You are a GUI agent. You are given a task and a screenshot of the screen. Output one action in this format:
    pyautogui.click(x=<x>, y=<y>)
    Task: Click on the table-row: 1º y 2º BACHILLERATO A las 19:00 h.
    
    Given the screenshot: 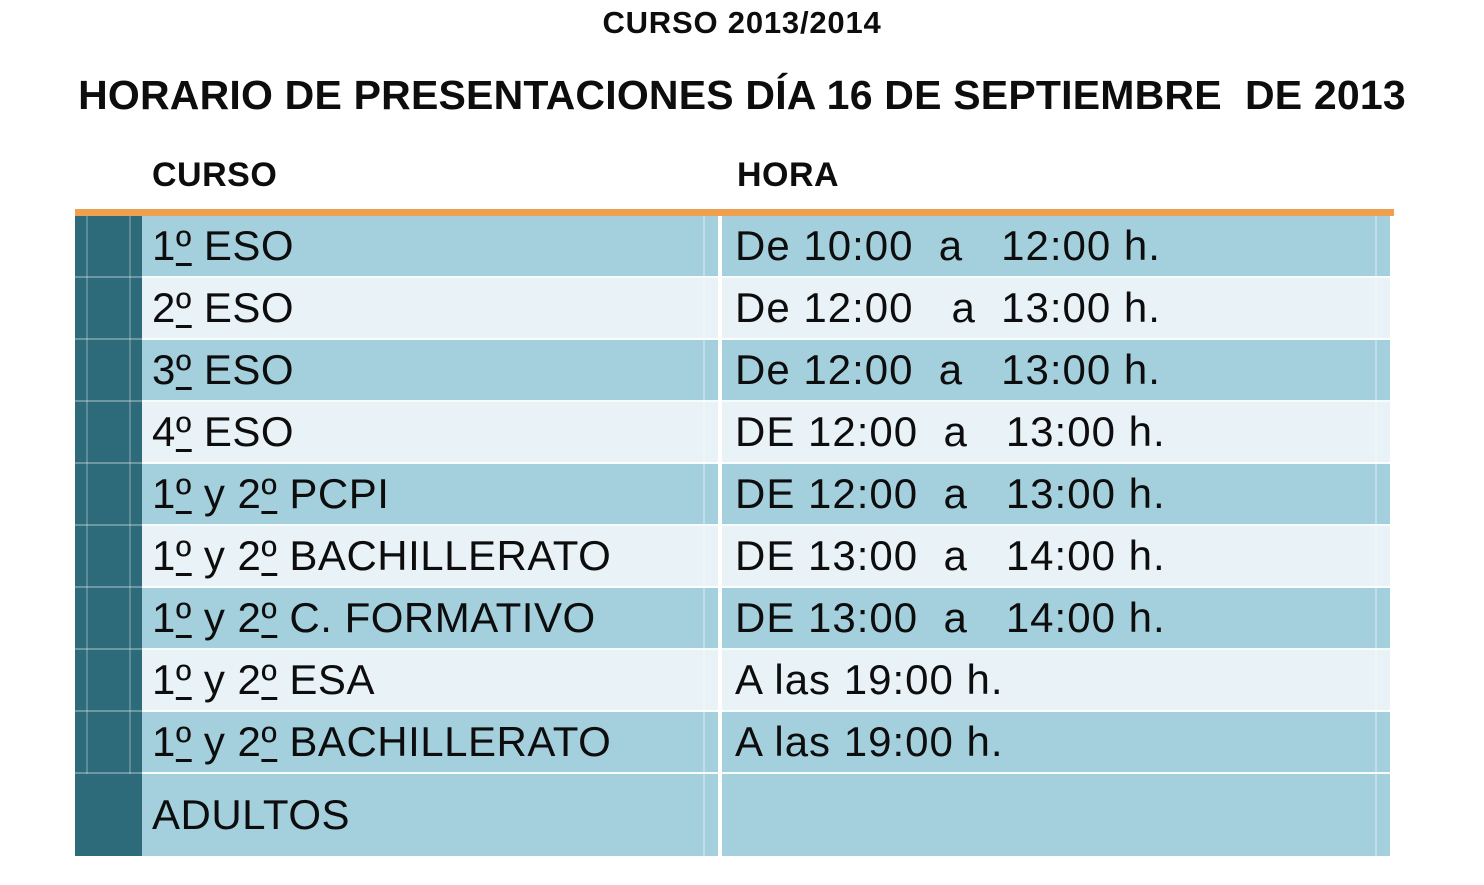 What is the action you would take?
    pyautogui.click(x=732, y=743)
    